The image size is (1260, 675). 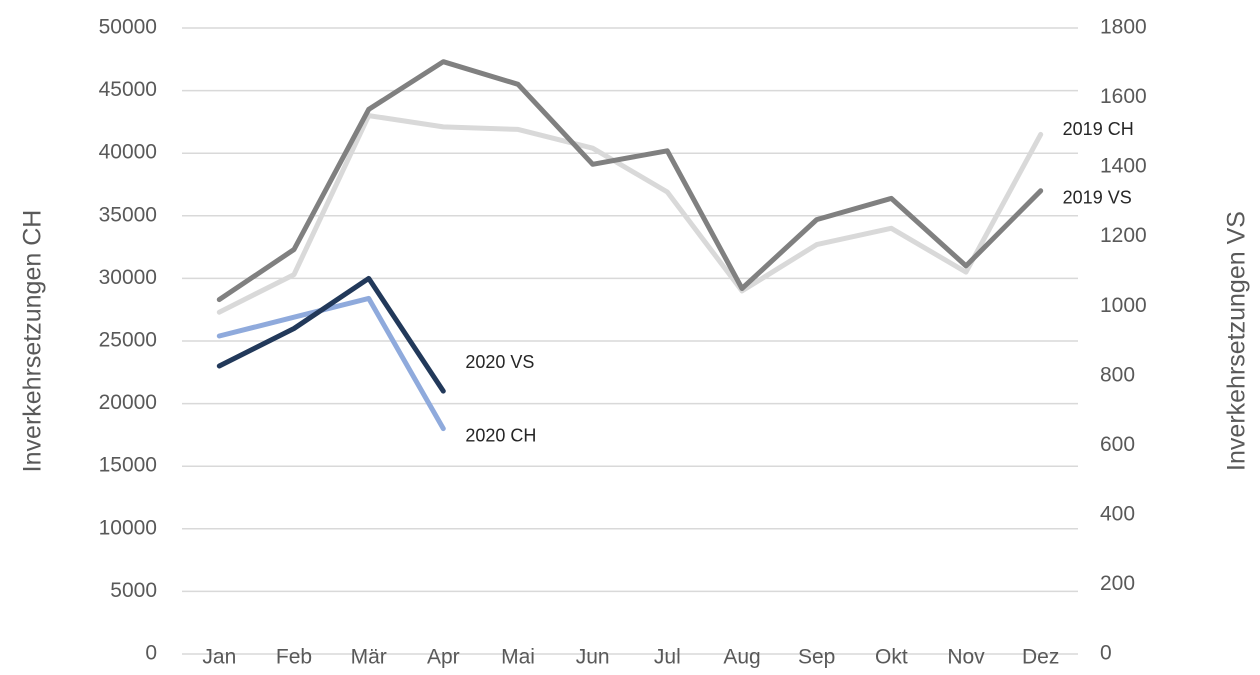 What do you see at coordinates (1097, 198) in the screenshot?
I see `series-label: 2019 VS` at bounding box center [1097, 198].